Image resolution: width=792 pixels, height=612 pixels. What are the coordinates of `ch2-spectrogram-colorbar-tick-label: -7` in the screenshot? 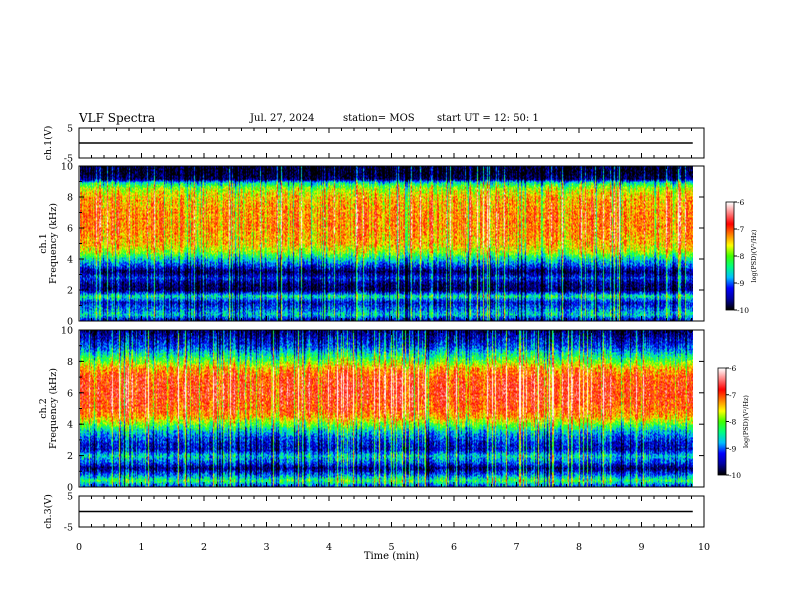 It's located at (733, 395).